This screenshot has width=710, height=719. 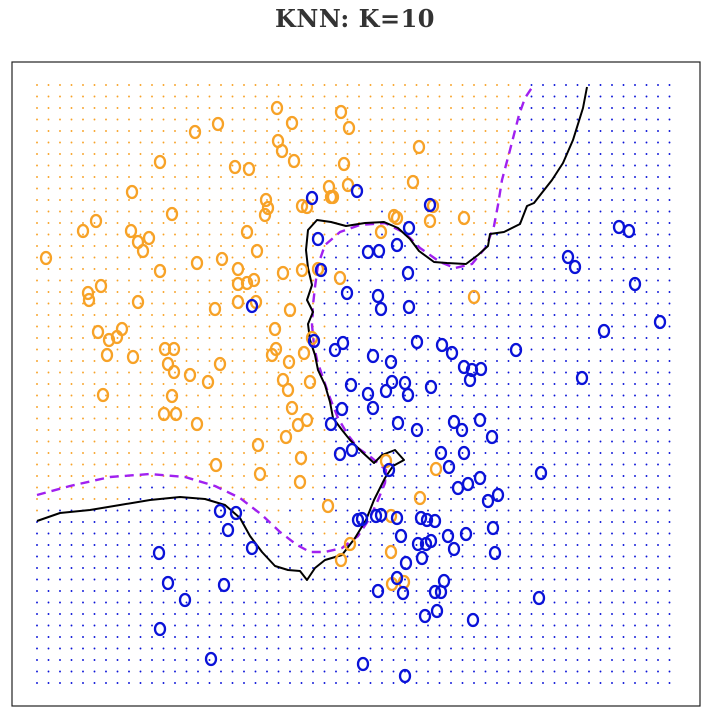 I want to click on grid-dot-1967, so click(x=117, y=487).